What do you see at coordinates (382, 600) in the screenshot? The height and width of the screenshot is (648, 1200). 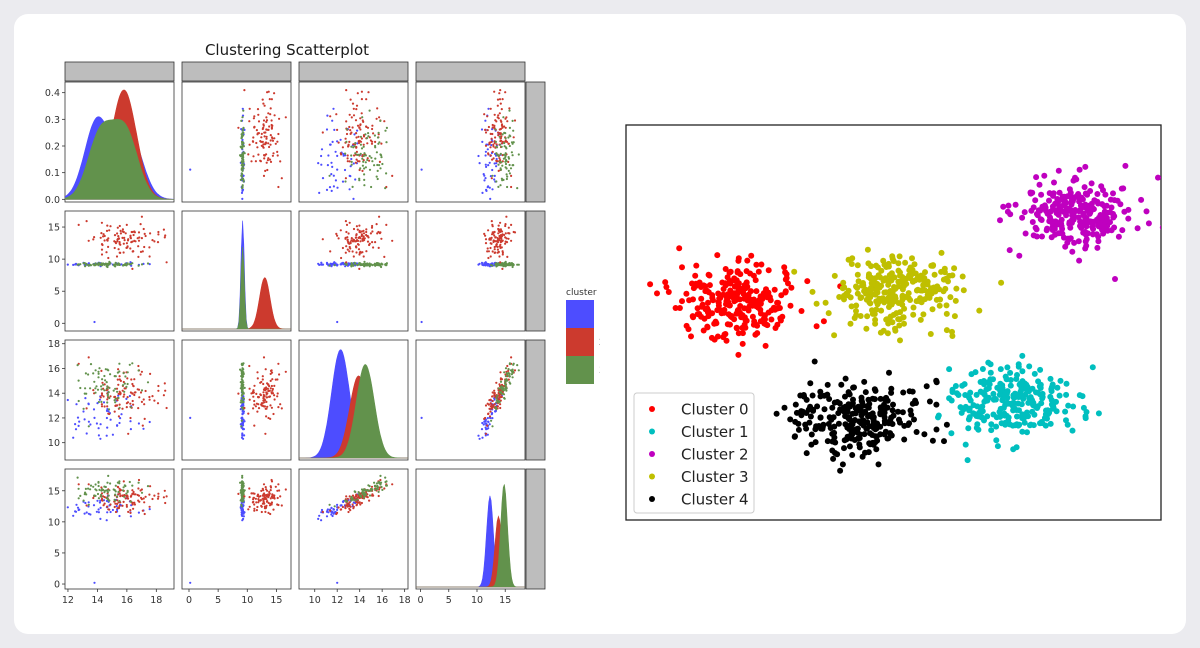 I see `x-tick-label: 16` at bounding box center [382, 600].